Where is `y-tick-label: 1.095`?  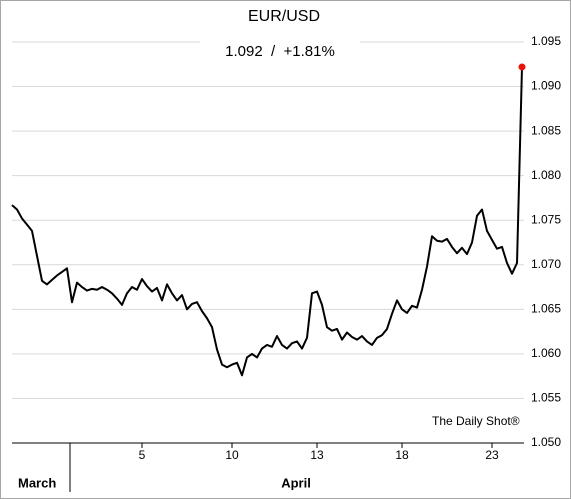 y-tick-label: 1.095 is located at coordinates (546, 41).